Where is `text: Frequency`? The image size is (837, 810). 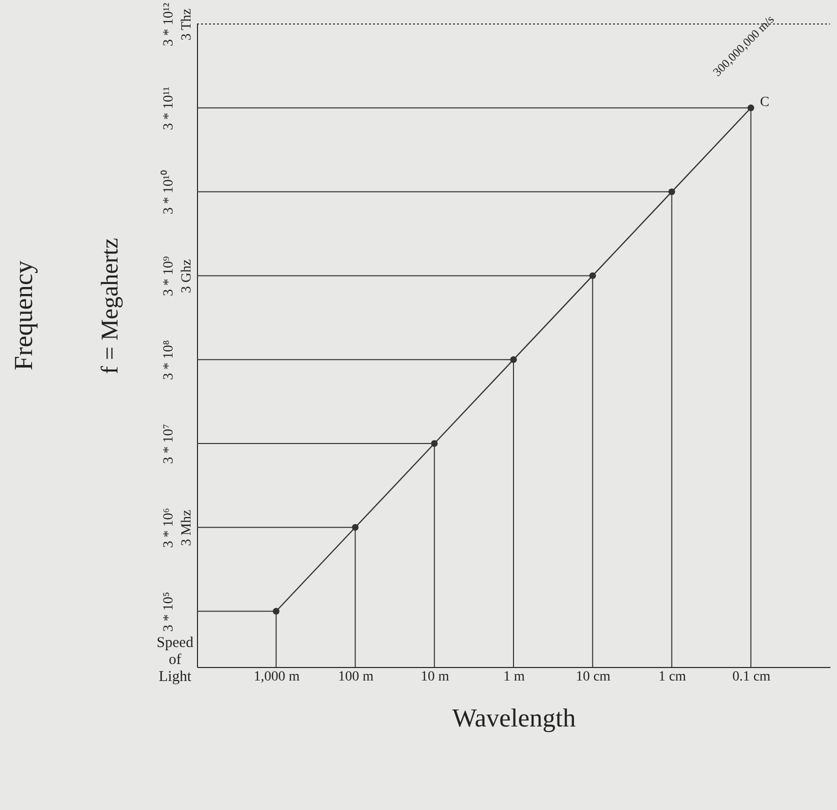
text: Frequency is located at coordinates (23, 315).